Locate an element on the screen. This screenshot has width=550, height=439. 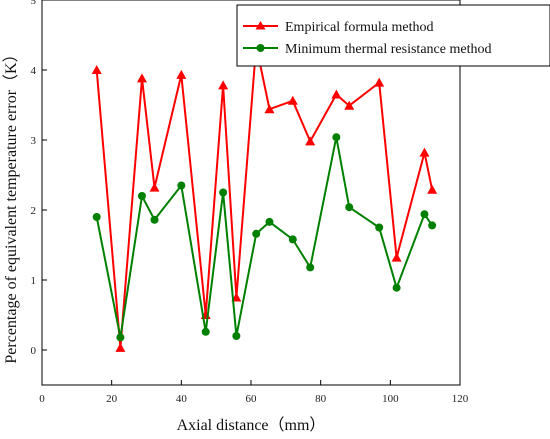
x-tick-label: 100 is located at coordinates (390, 399).